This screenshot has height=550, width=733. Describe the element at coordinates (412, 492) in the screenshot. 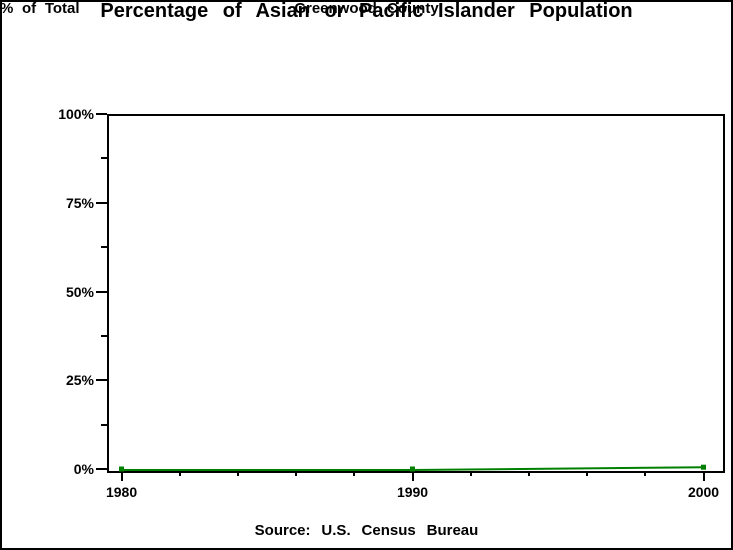

I see `x-tick-label: 1990` at that location.